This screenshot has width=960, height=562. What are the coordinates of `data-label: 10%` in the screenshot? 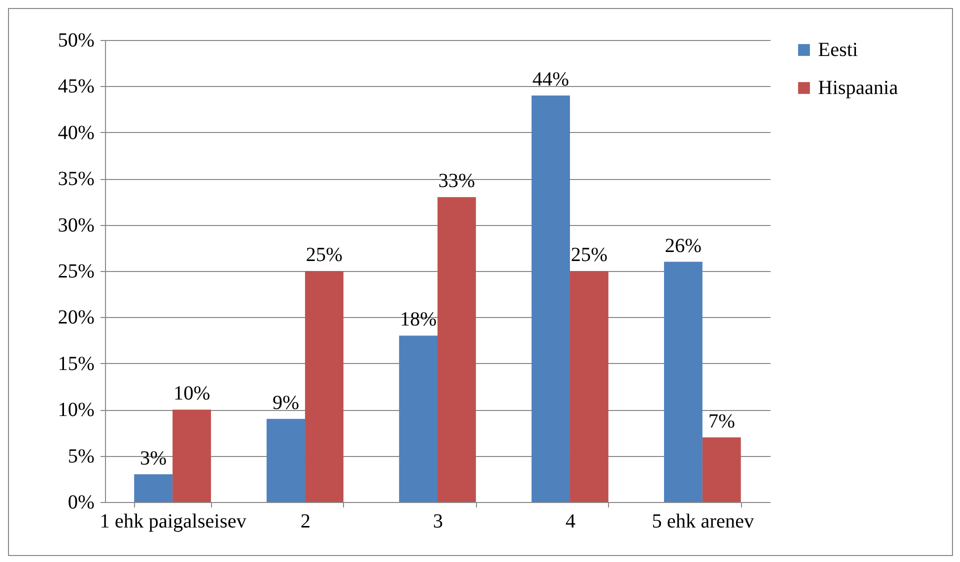 It's located at (191, 393).